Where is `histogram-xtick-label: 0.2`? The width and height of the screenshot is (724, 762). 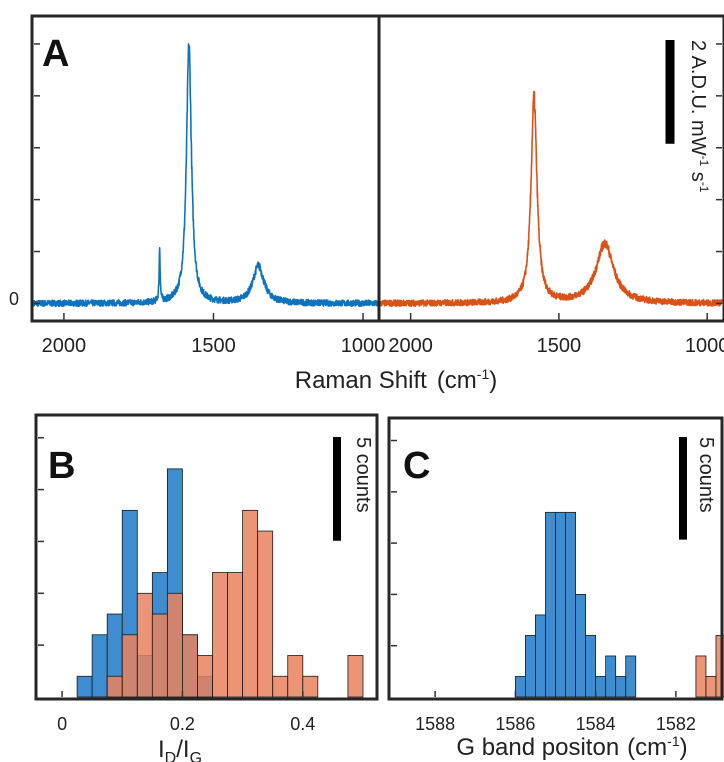
histogram-xtick-label: 0.2 is located at coordinates (182, 724).